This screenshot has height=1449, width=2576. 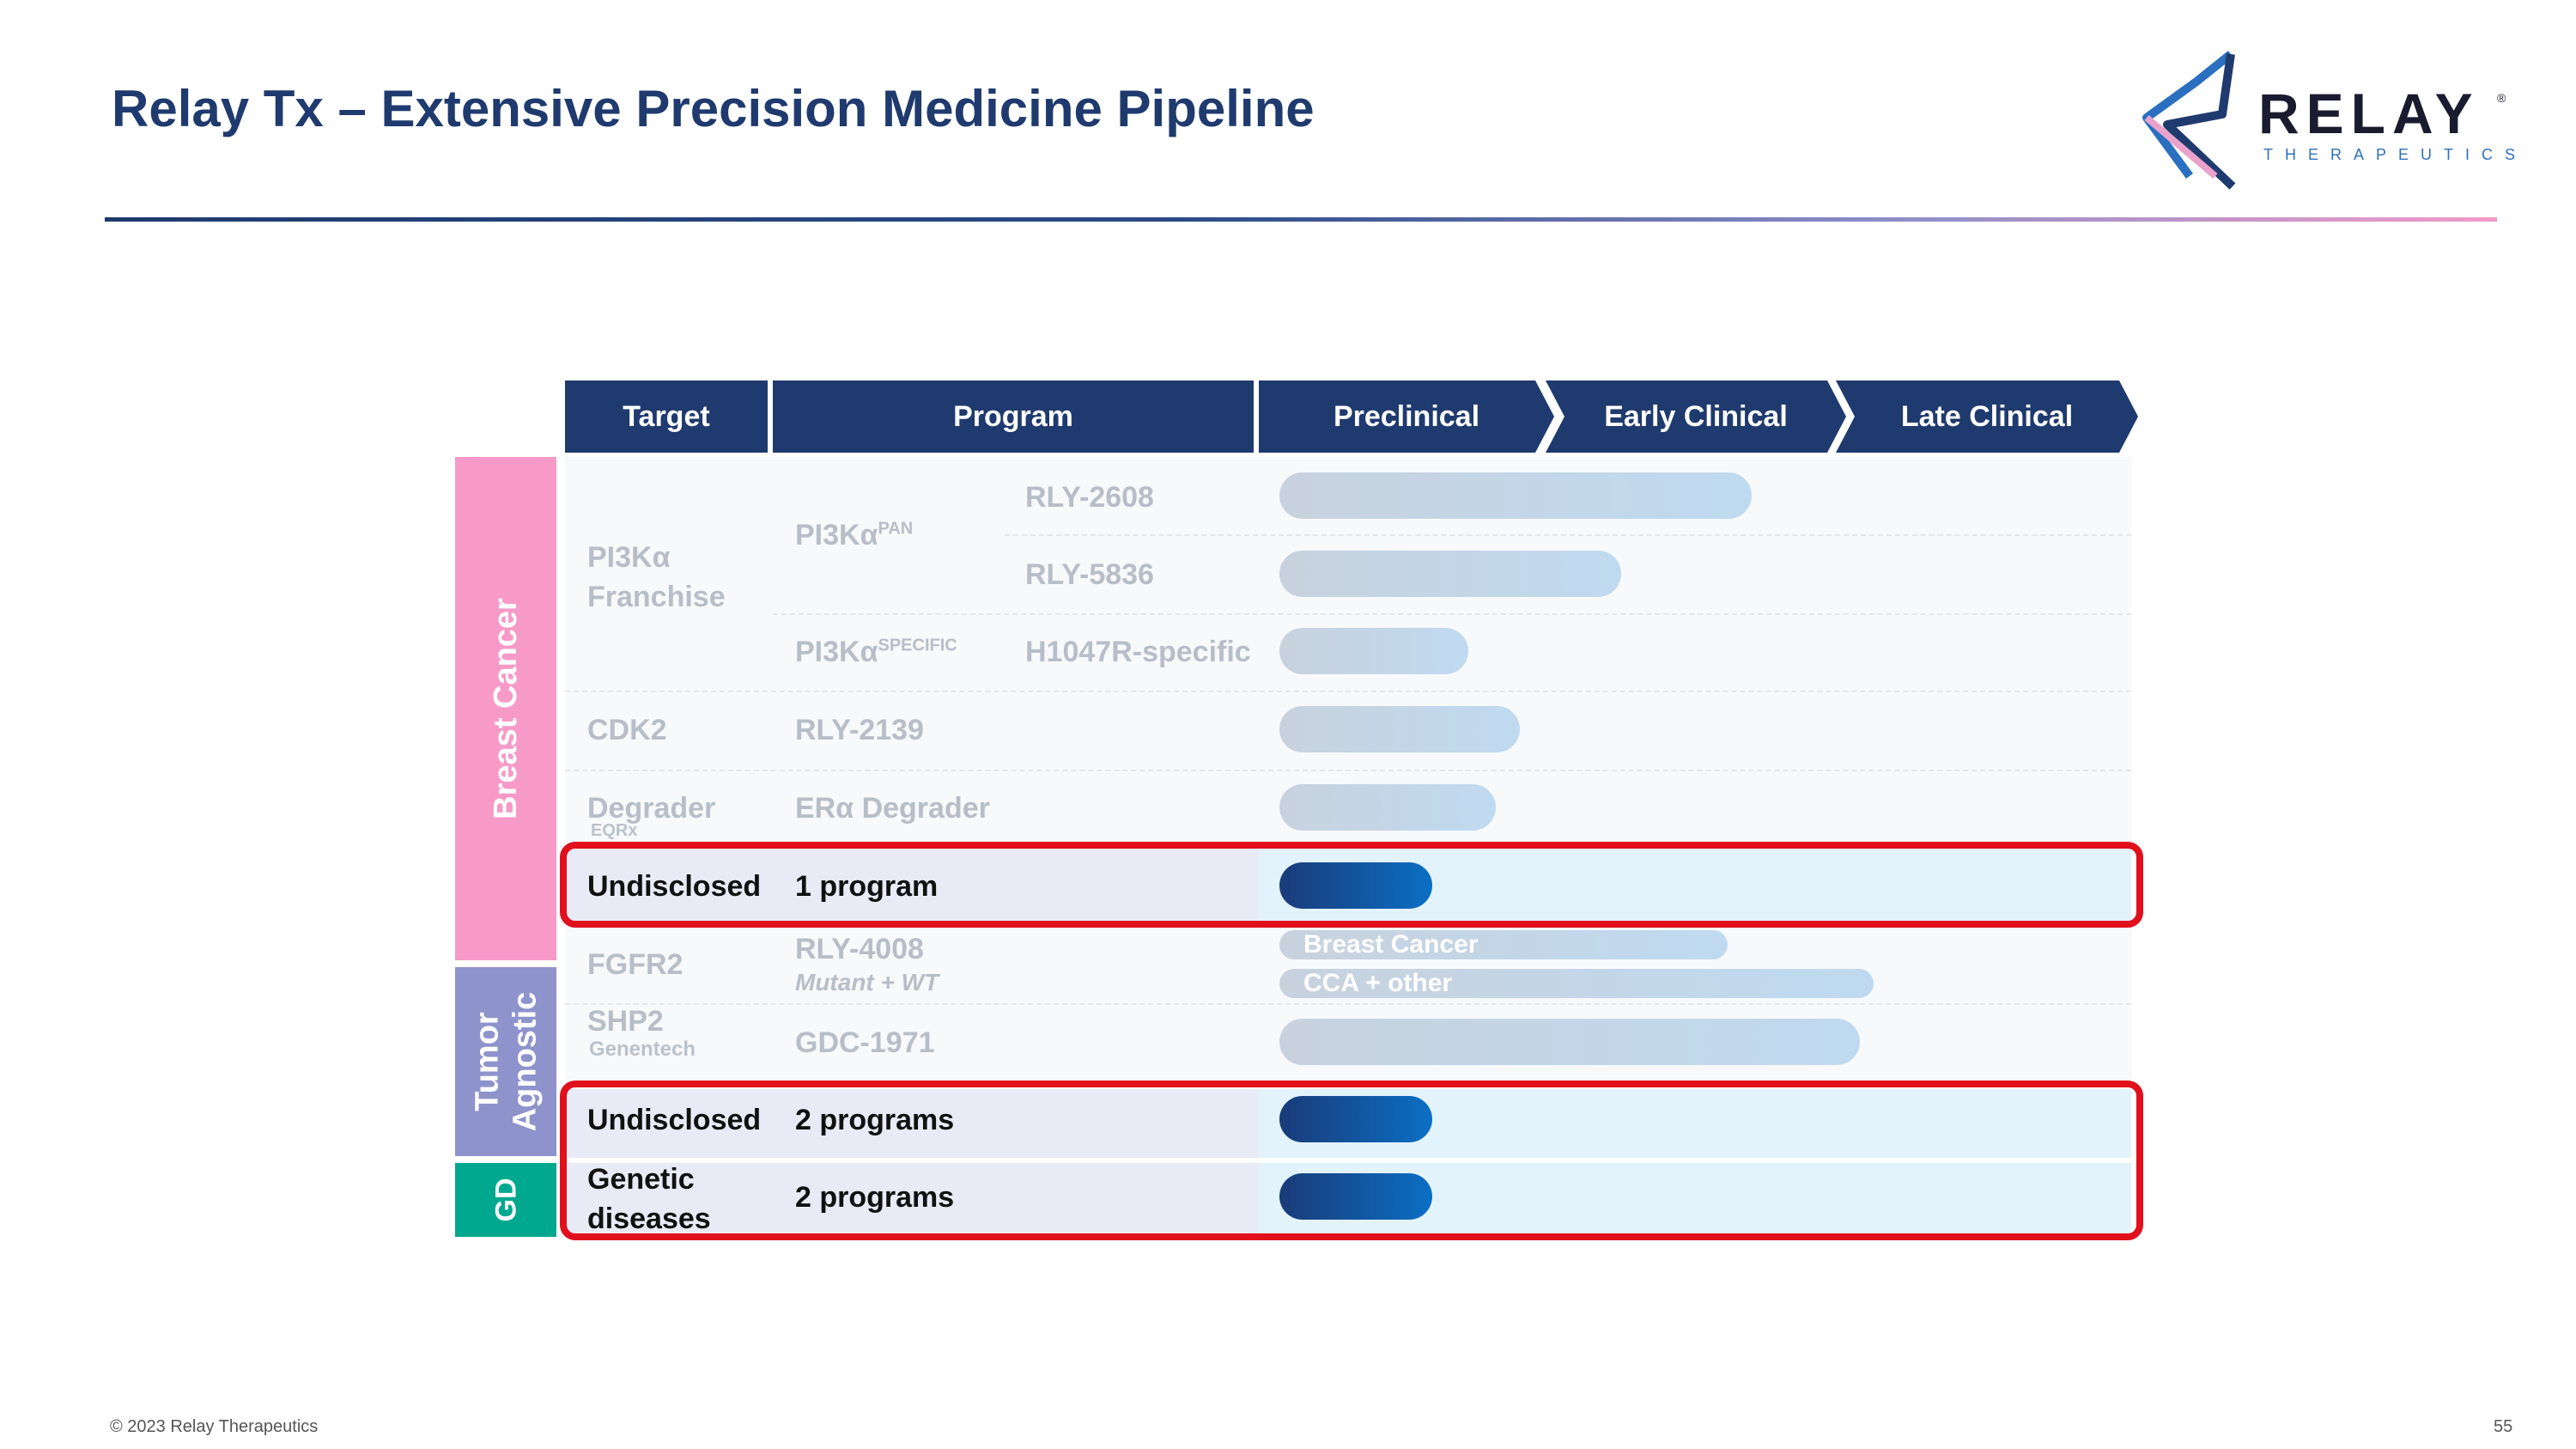 I want to click on program-rly-2608: RLY-2608, so click(x=1089, y=497).